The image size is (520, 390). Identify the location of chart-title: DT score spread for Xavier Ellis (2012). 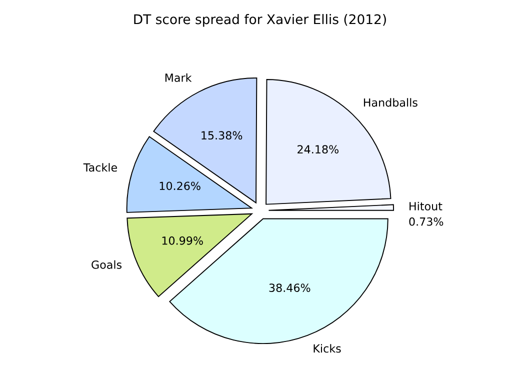
(260, 20).